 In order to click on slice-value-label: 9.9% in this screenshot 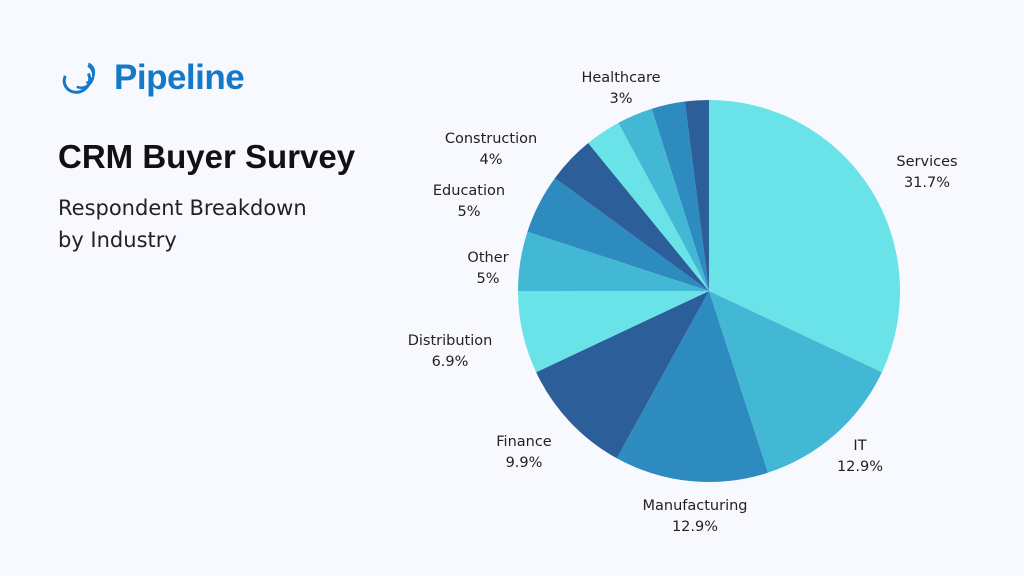, I will do `click(524, 463)`.